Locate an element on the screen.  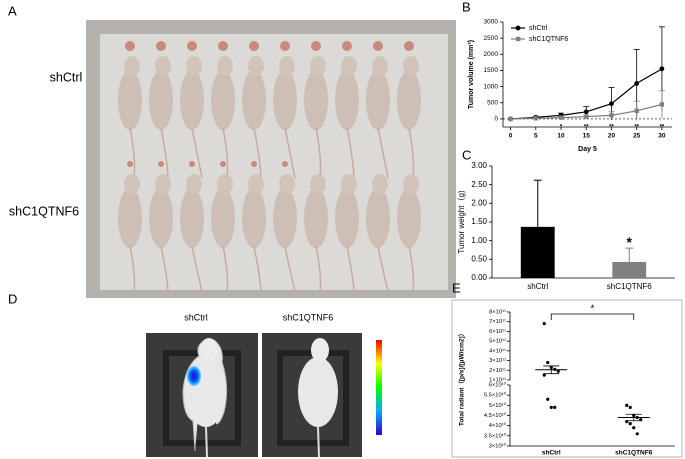
y-tick-label: 4.5×10¹⁰ is located at coordinates (495, 415).